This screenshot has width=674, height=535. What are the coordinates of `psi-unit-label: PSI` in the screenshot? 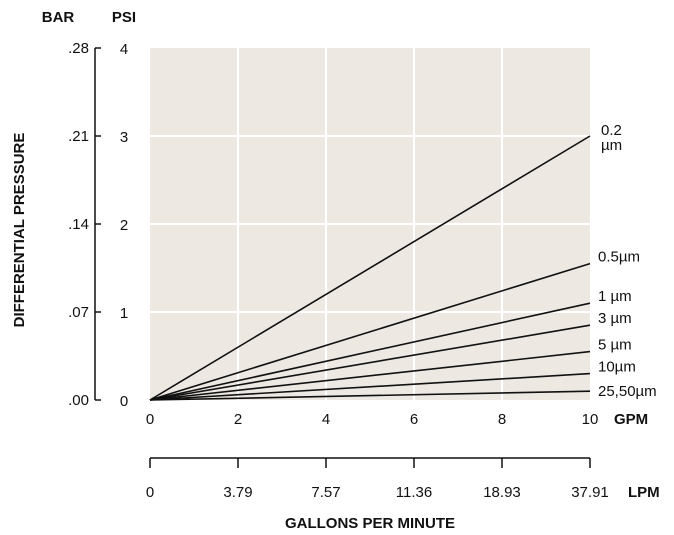 It's located at (124, 17).